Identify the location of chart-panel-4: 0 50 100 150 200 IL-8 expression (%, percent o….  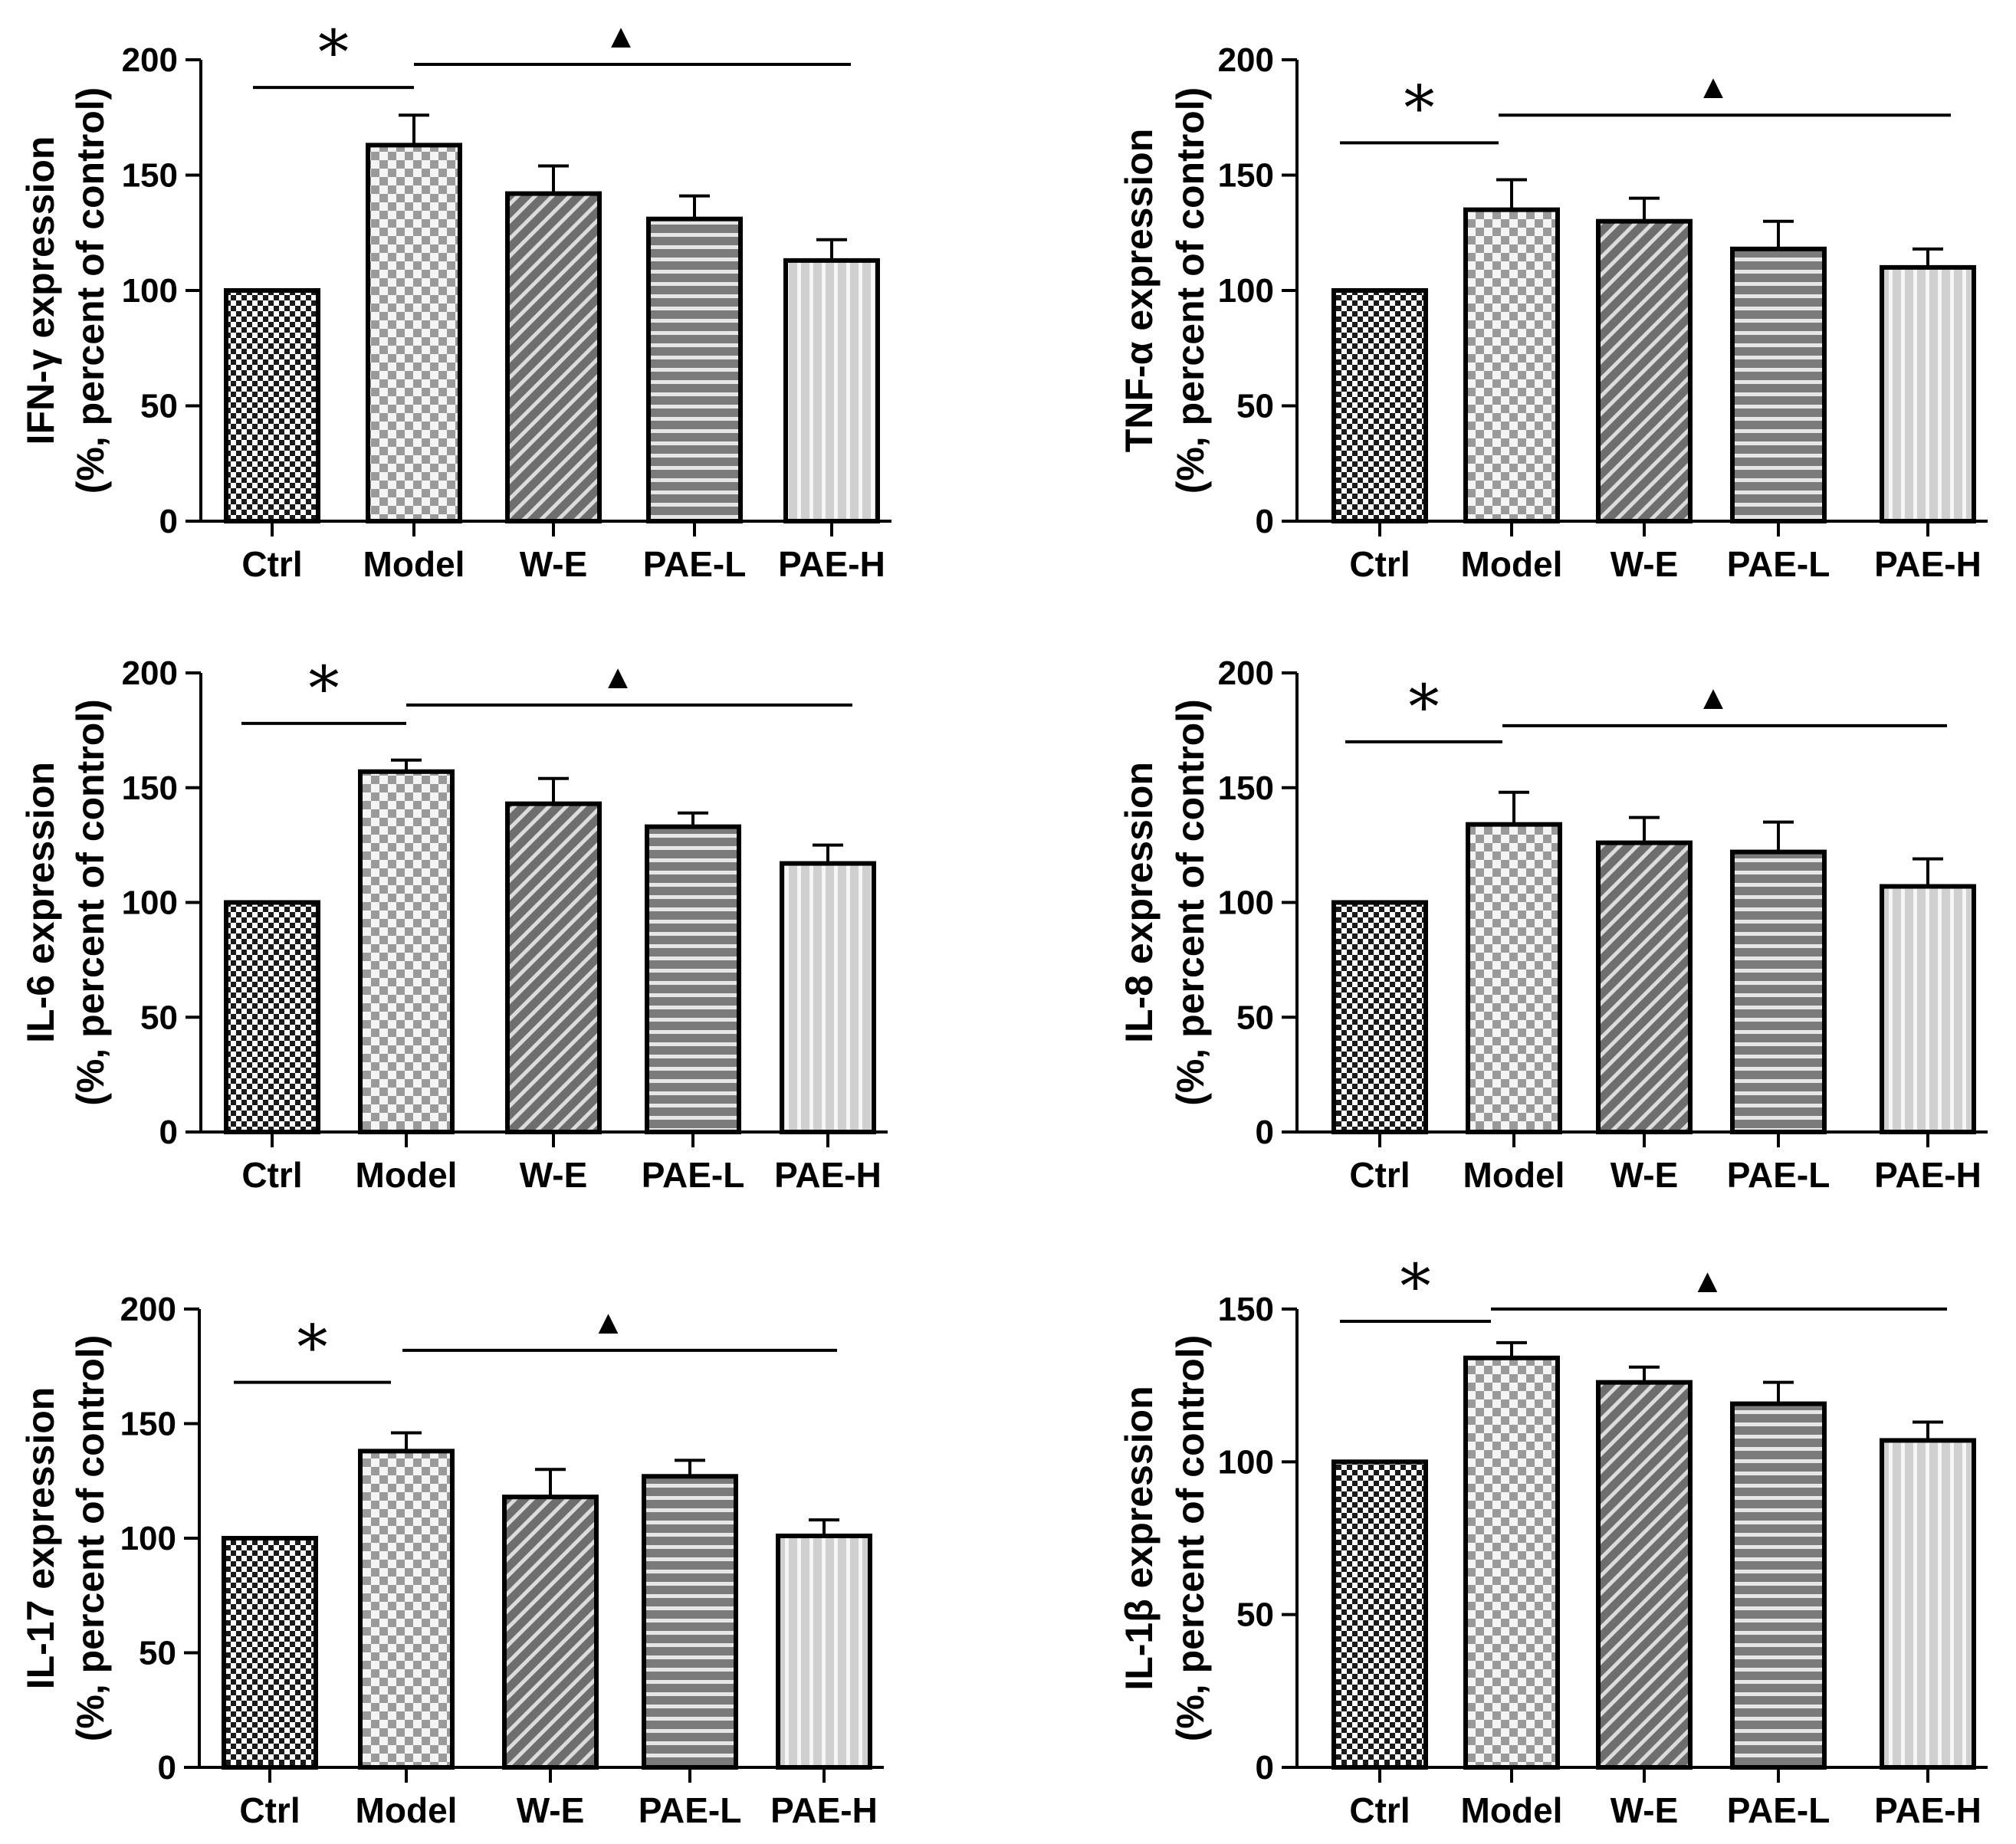
(1553, 925).